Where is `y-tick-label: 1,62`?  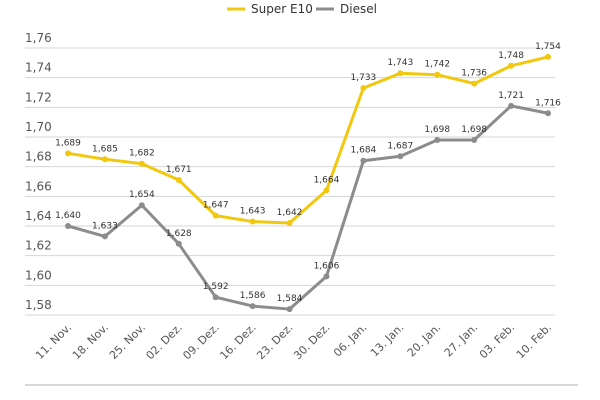 y-tick-label: 1,62 is located at coordinates (38, 246).